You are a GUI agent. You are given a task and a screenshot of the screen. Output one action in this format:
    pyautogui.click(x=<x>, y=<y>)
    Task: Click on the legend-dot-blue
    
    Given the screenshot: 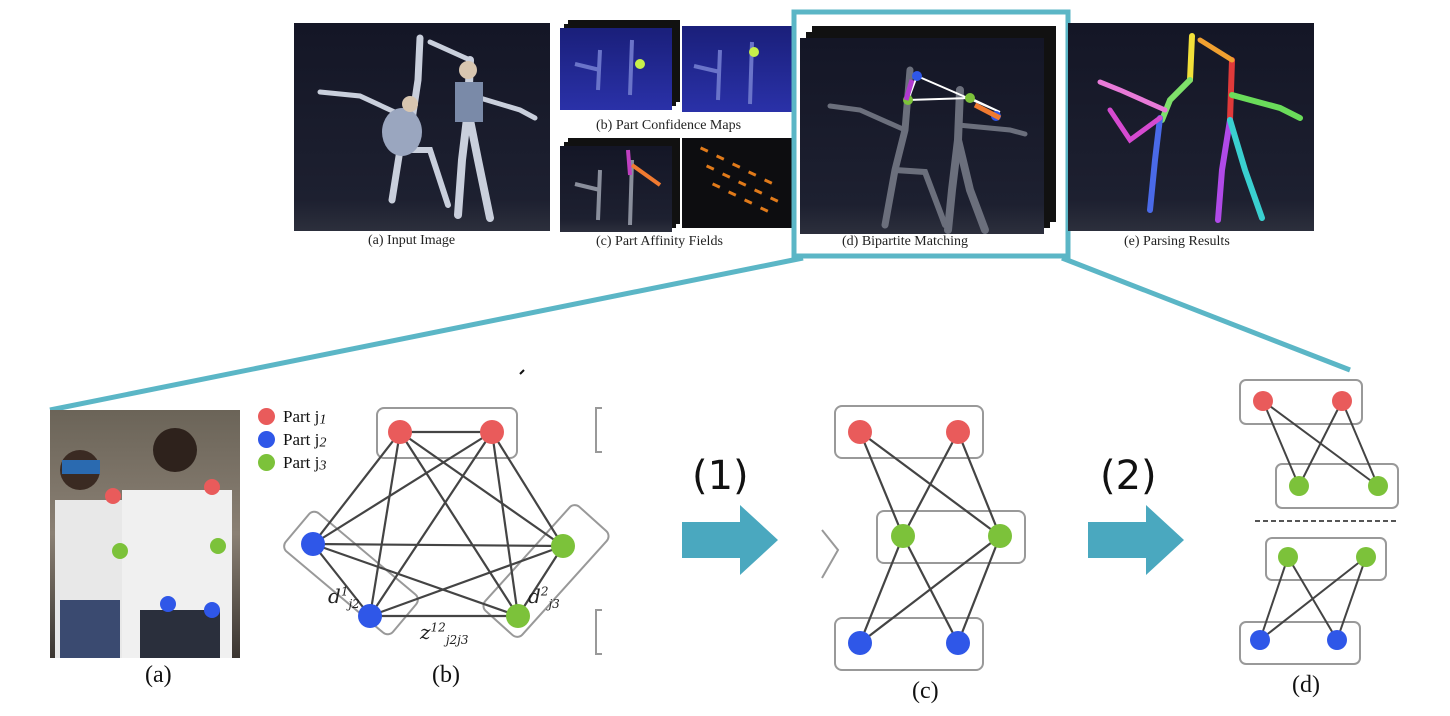 What is the action you would take?
    pyautogui.click(x=266, y=439)
    